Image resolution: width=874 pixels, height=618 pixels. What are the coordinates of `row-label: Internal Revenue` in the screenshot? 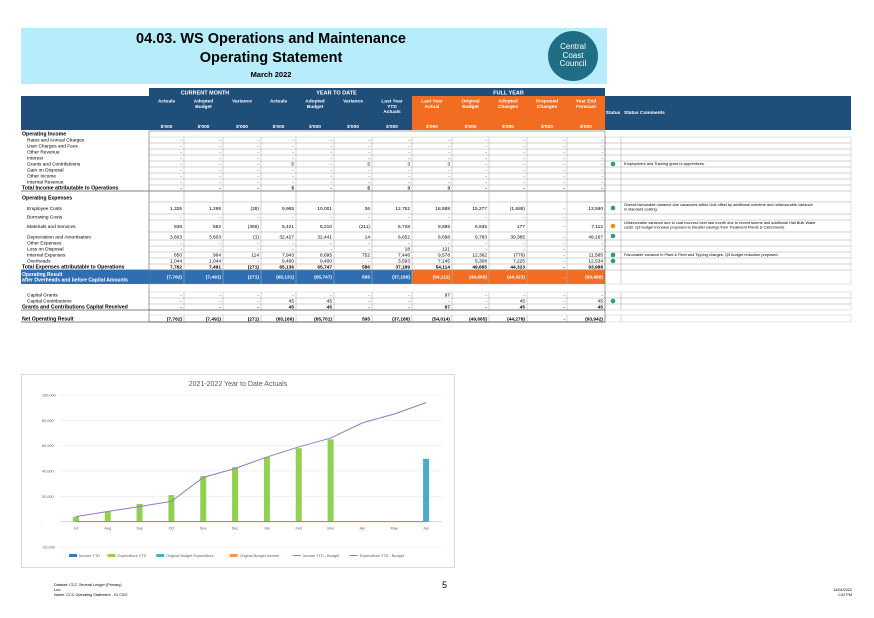 It's located at (45, 183).